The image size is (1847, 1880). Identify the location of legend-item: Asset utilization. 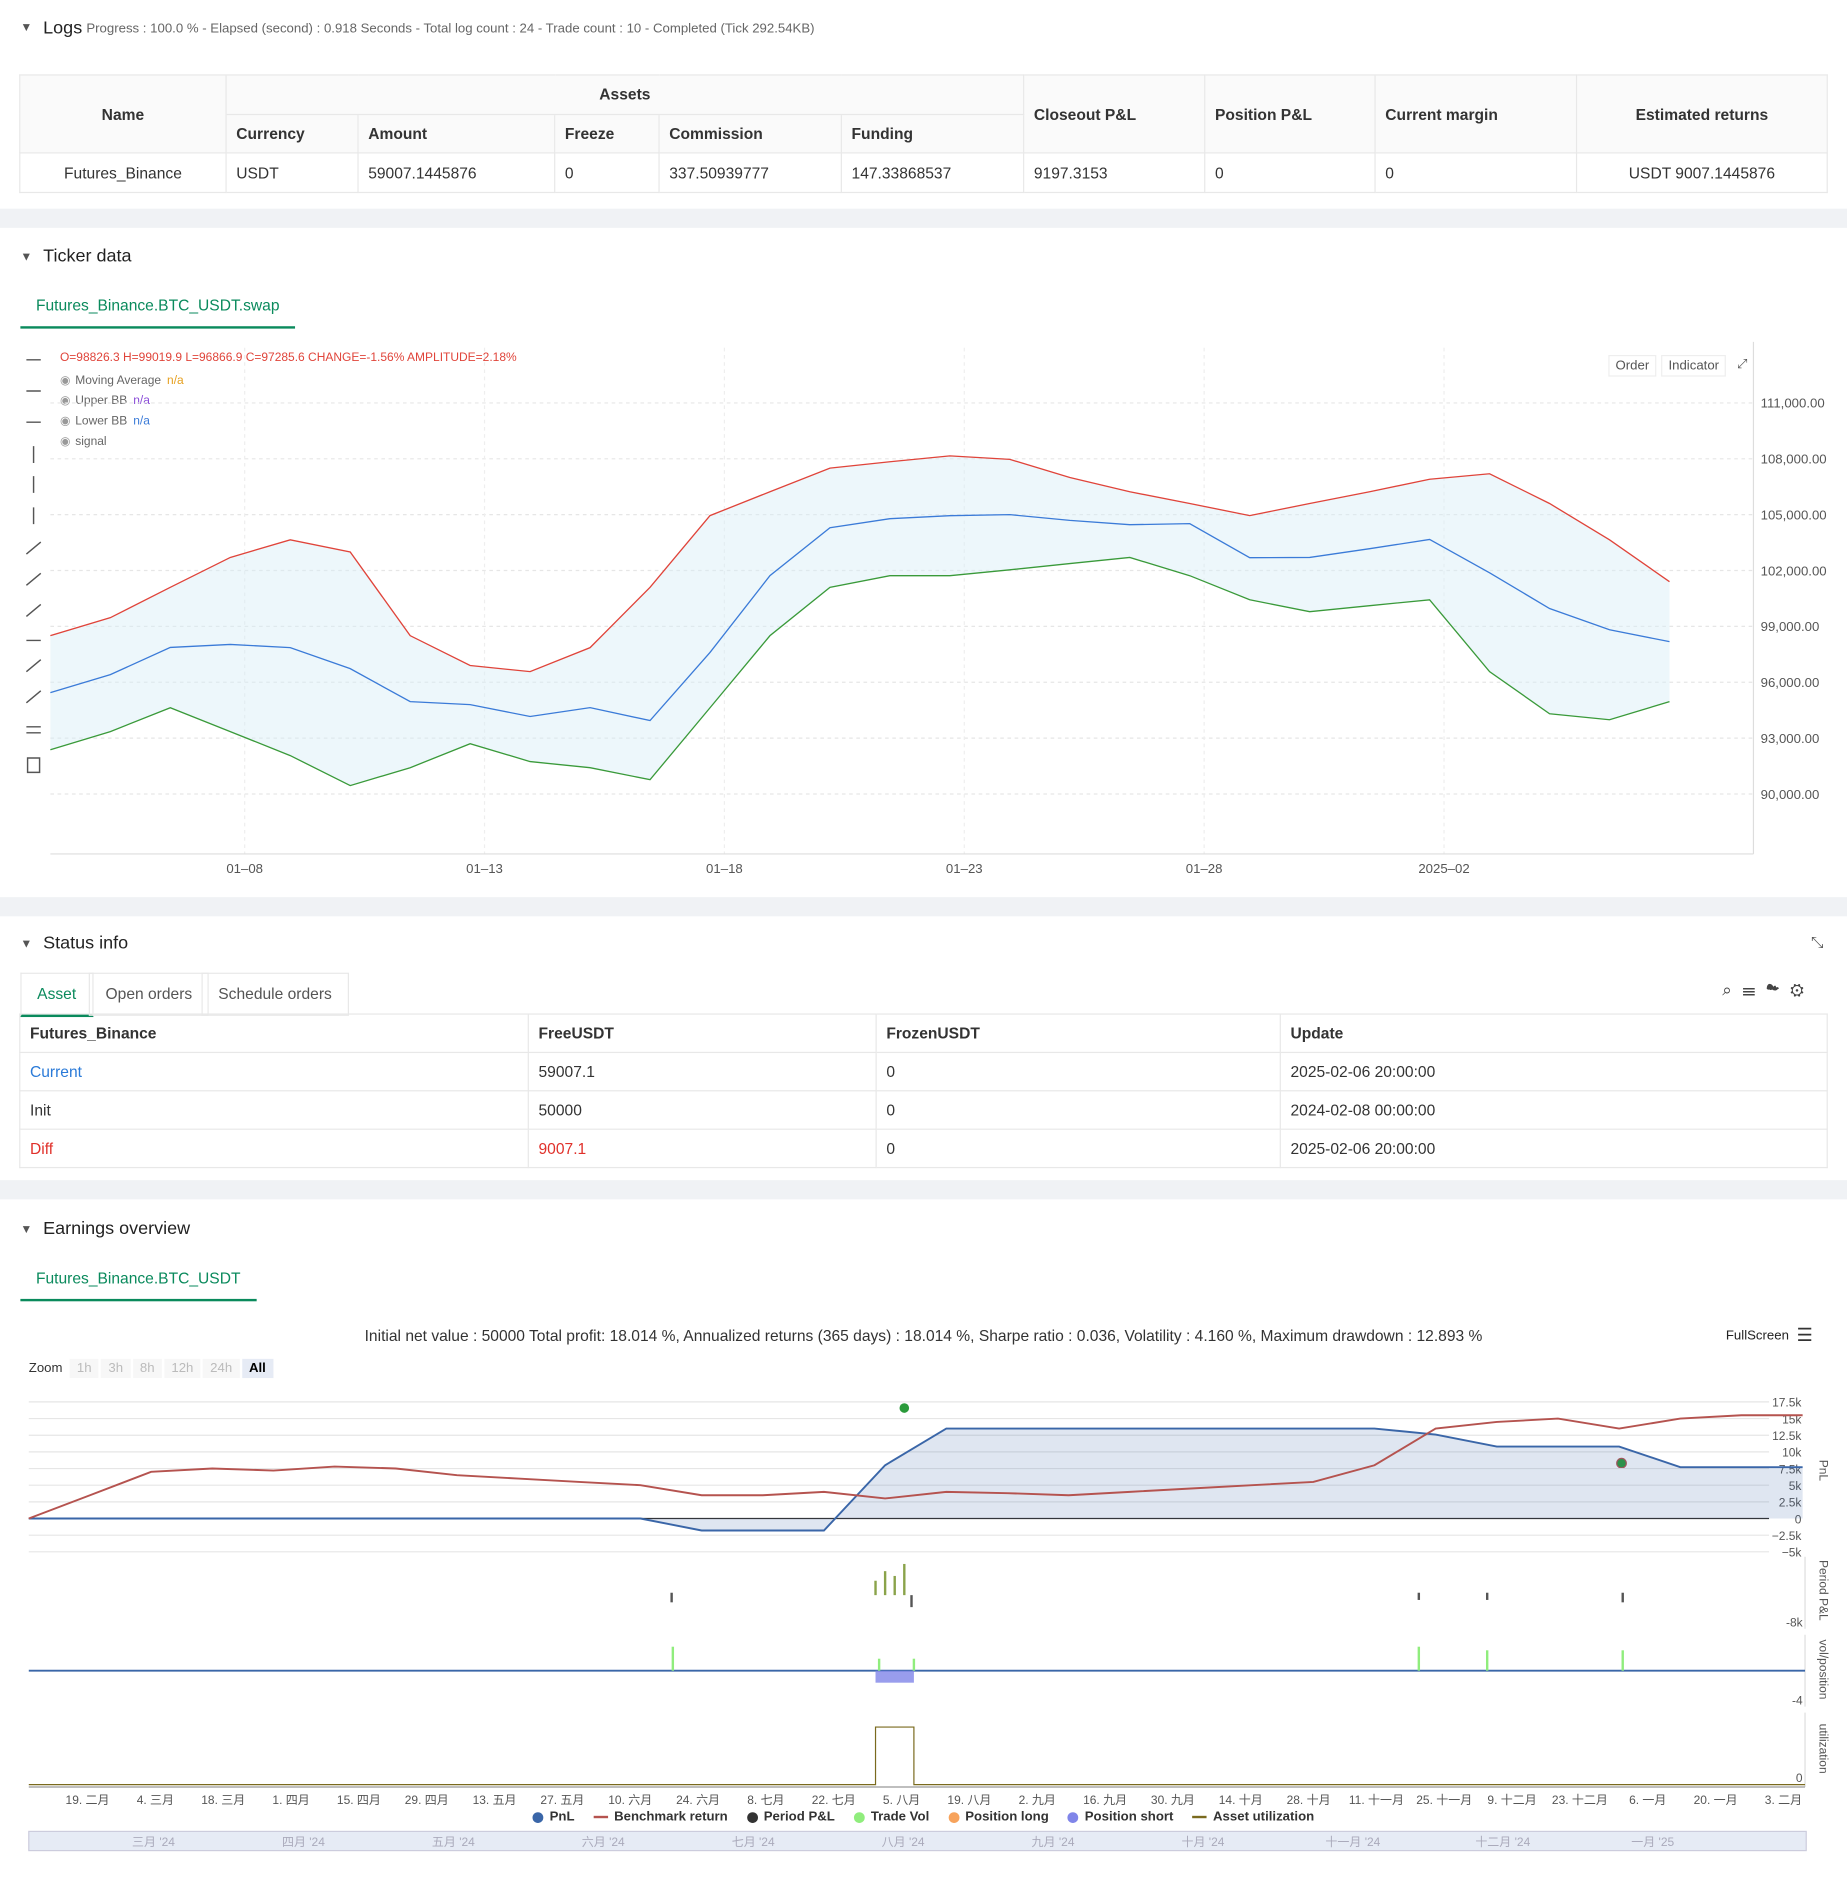
(1253, 1817).